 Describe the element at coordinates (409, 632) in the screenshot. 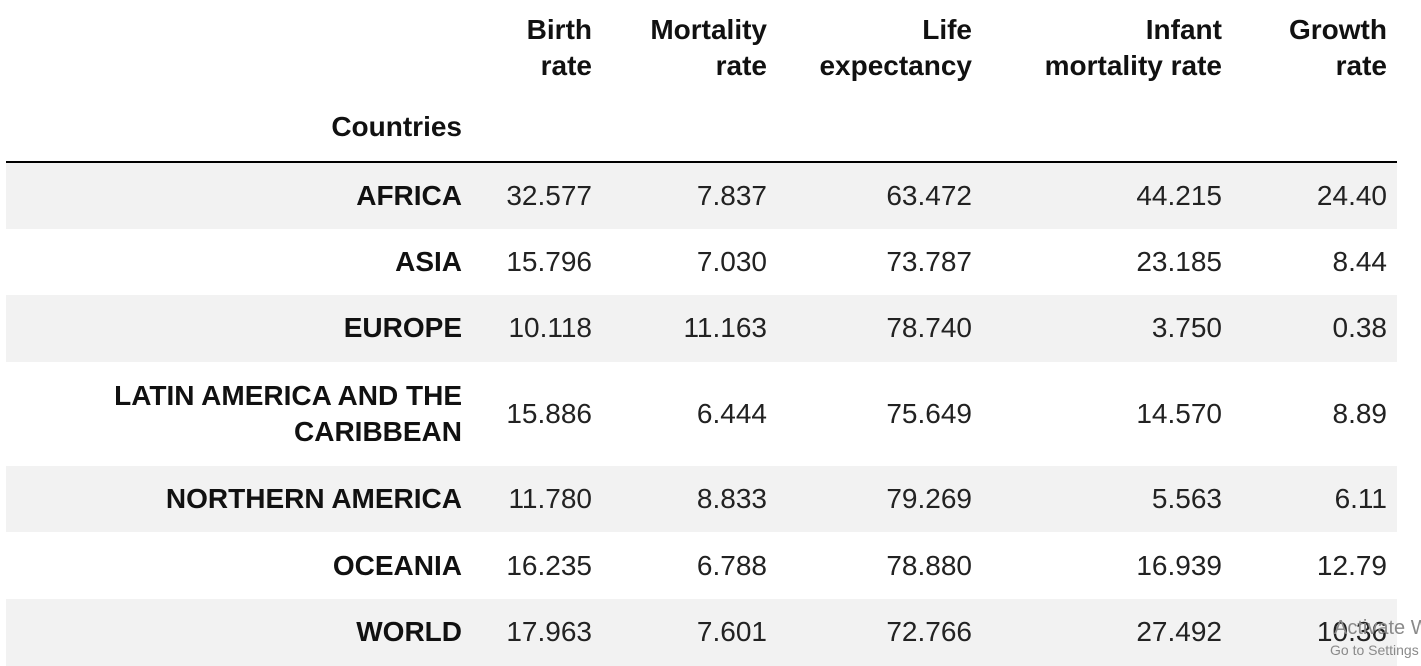

I see `row-label: WORLD` at that location.